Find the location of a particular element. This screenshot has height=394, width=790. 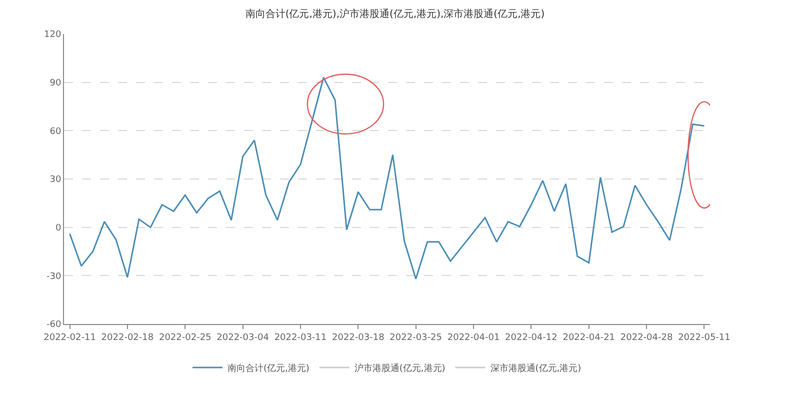

y-tick-label: -60 is located at coordinates (54, 325).